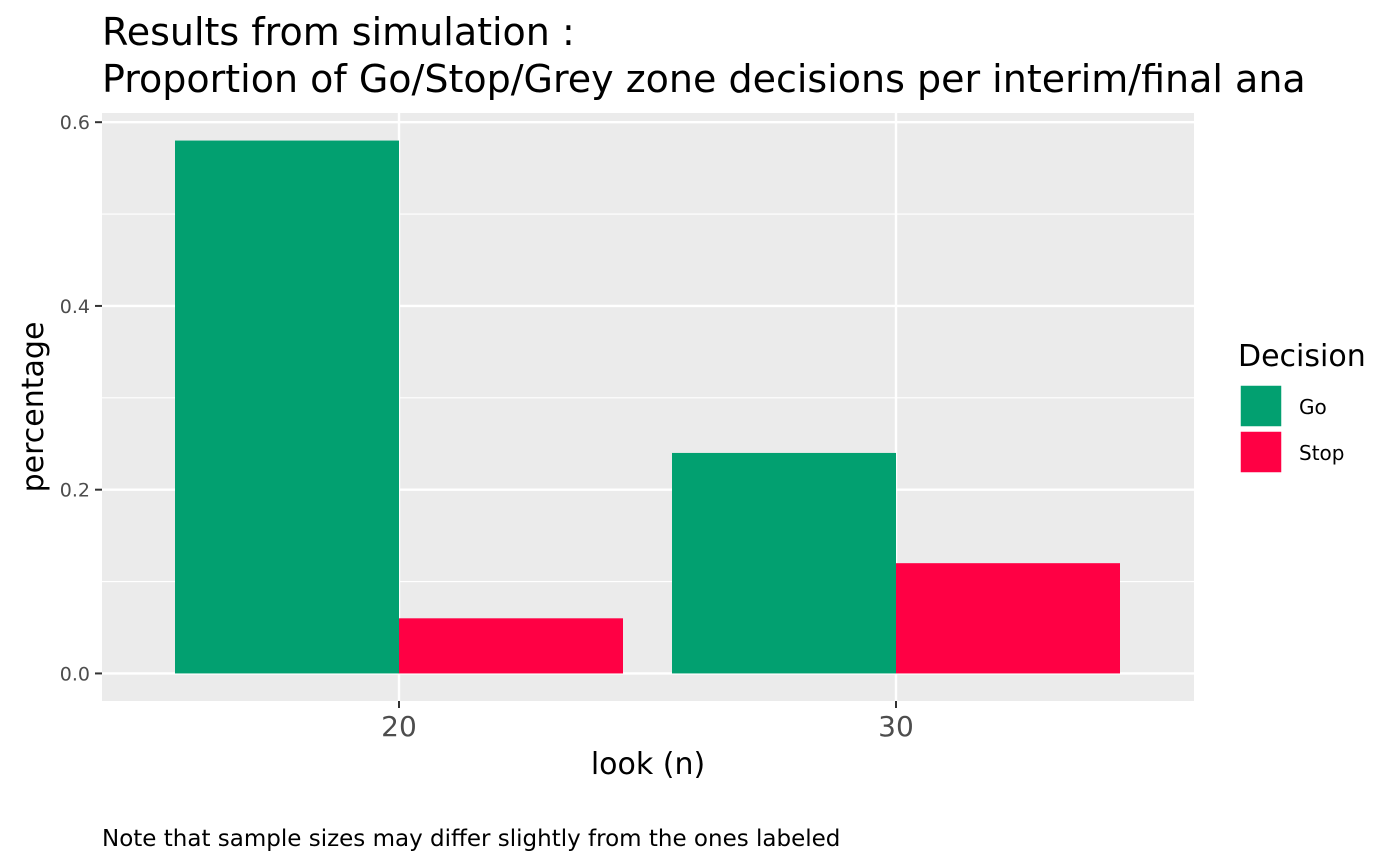  What do you see at coordinates (896, 726) in the screenshot?
I see `x-tick-label: 30` at bounding box center [896, 726].